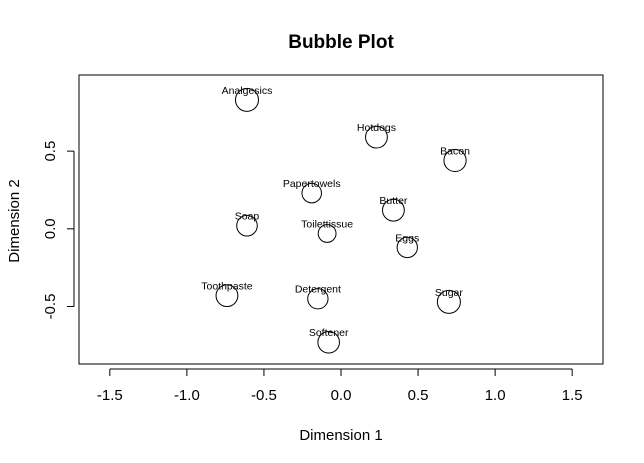 Image resolution: width=644 pixels, height=463 pixels. What do you see at coordinates (50, 228) in the screenshot?
I see `y-tick-label: 0.0` at bounding box center [50, 228].